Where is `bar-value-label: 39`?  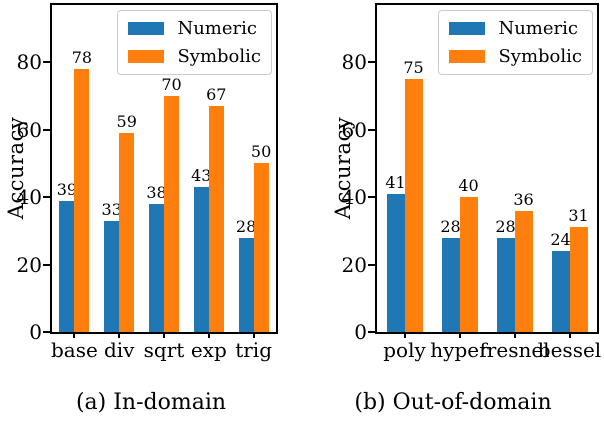
bar-value-label: 39 is located at coordinates (67, 189).